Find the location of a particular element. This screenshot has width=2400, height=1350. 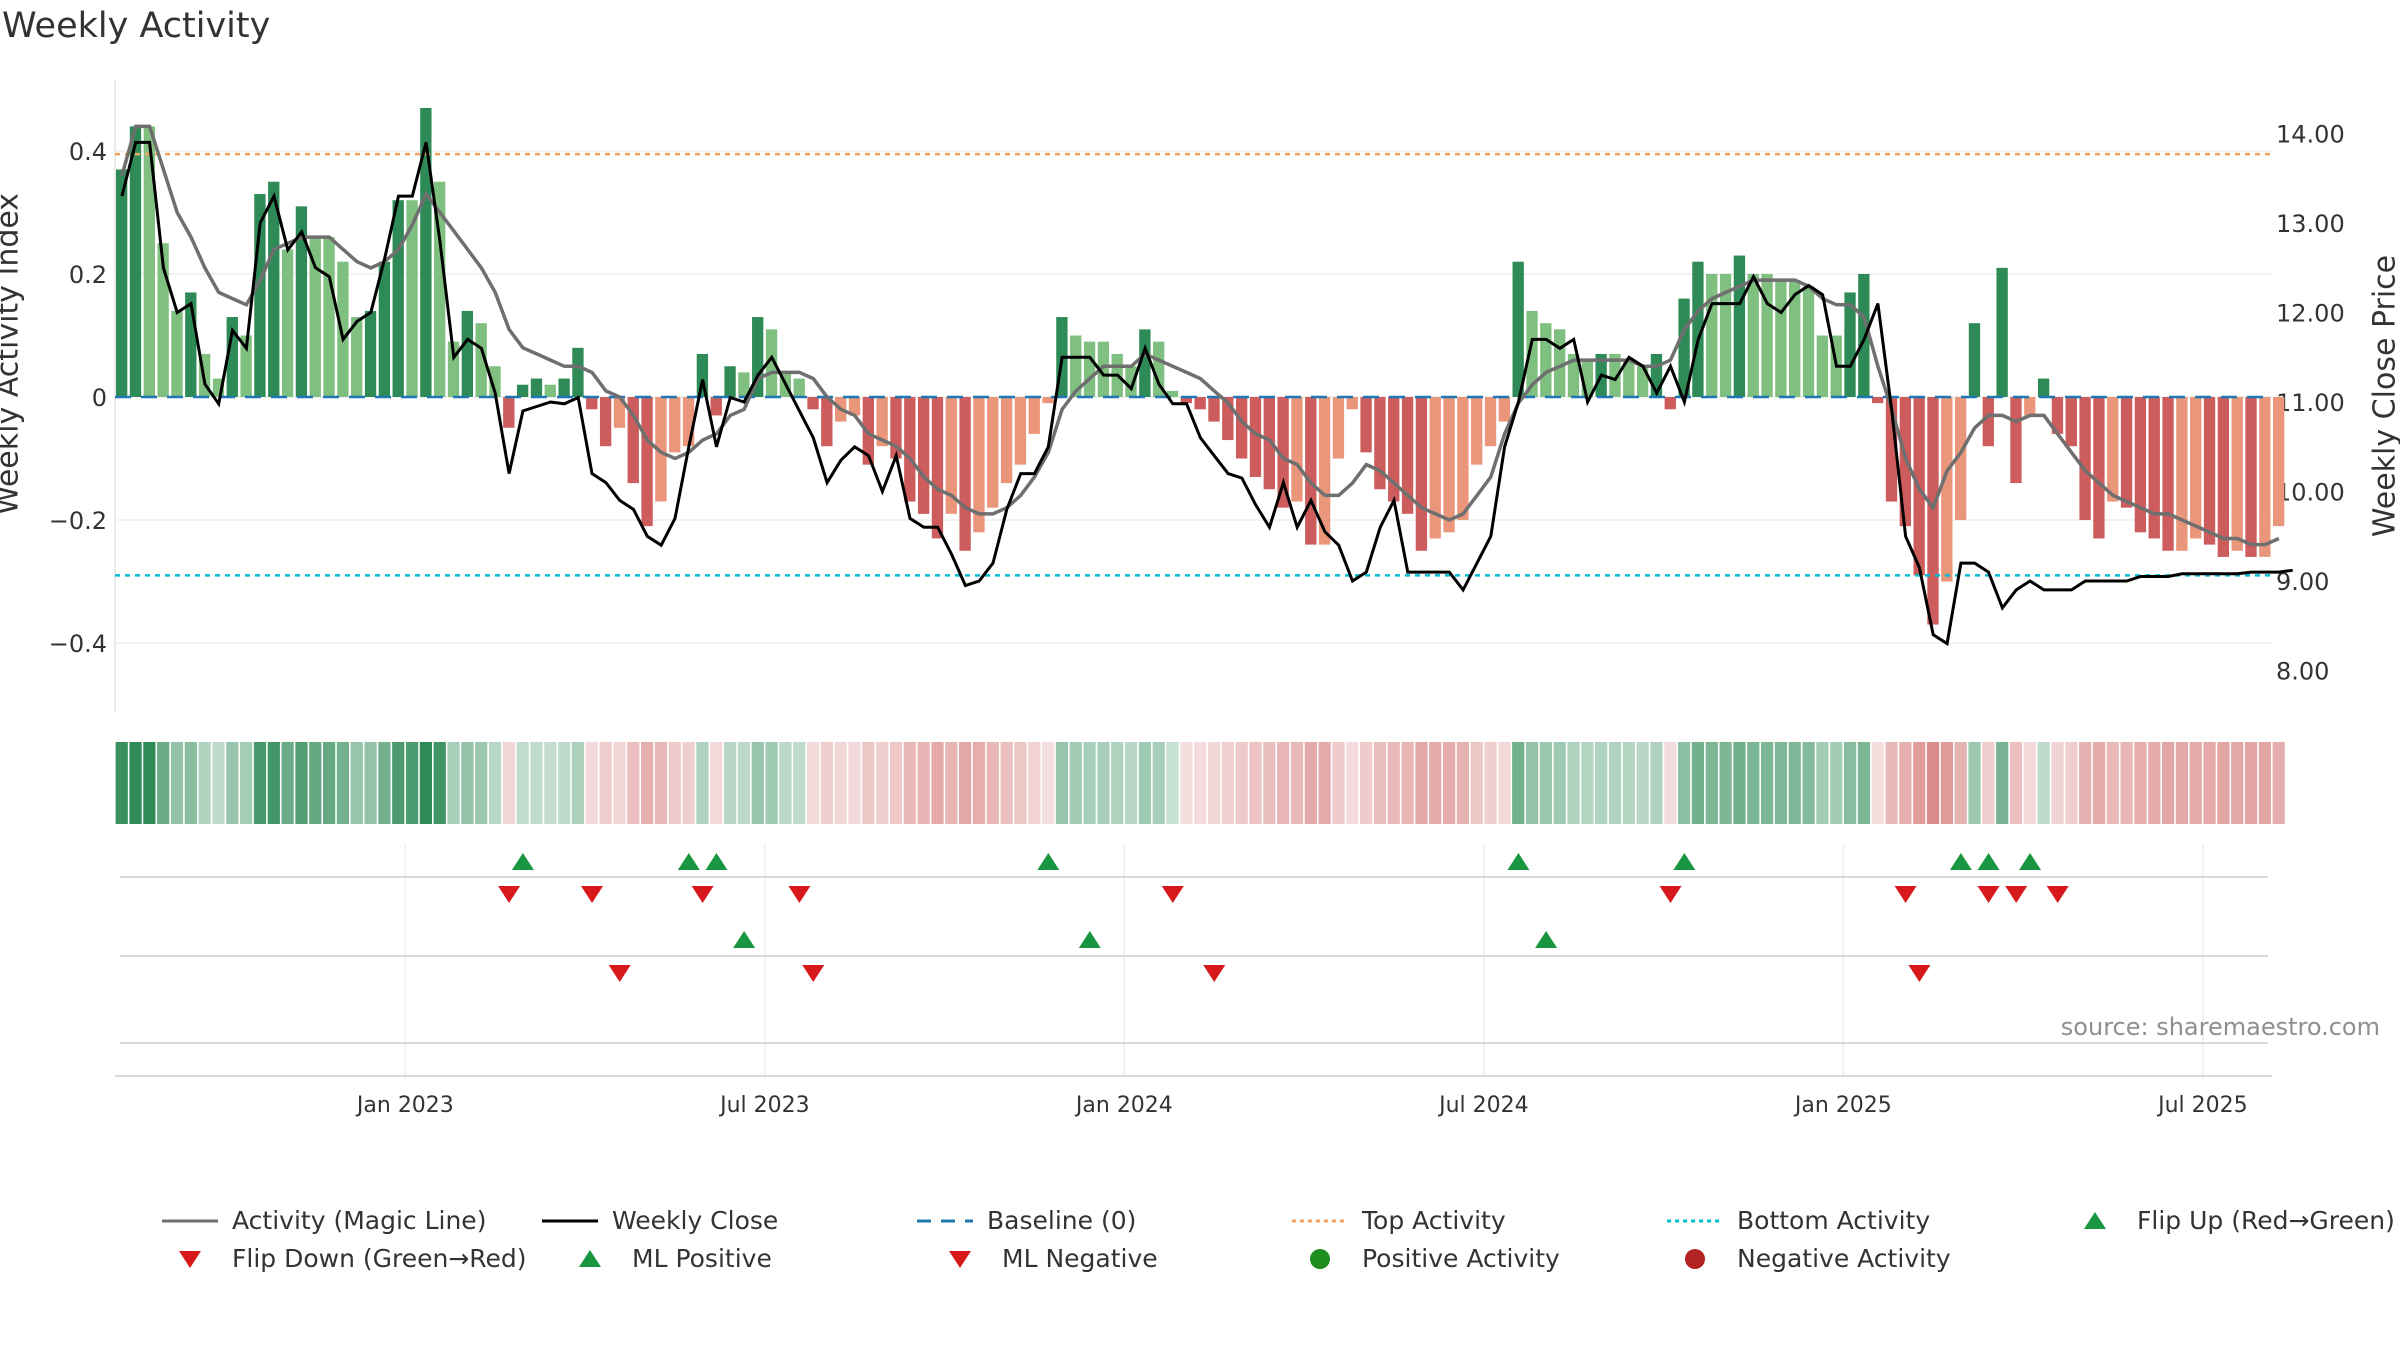

legend-item: Negative Activity is located at coordinates (1808, 1258).